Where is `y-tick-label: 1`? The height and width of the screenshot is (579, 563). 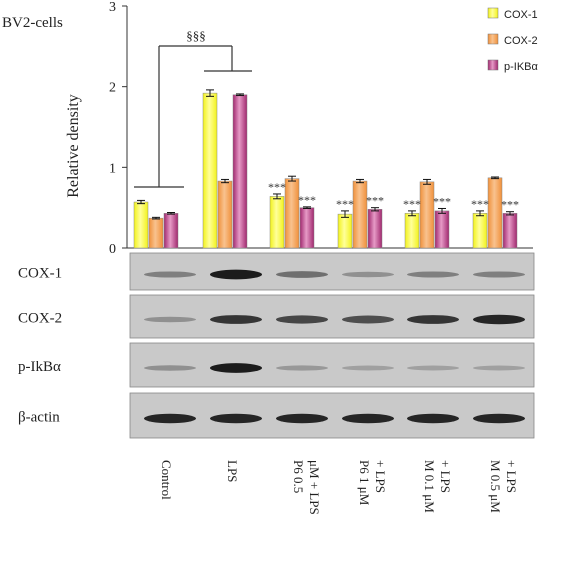
y-tick-label: 1 is located at coordinates (112, 168).